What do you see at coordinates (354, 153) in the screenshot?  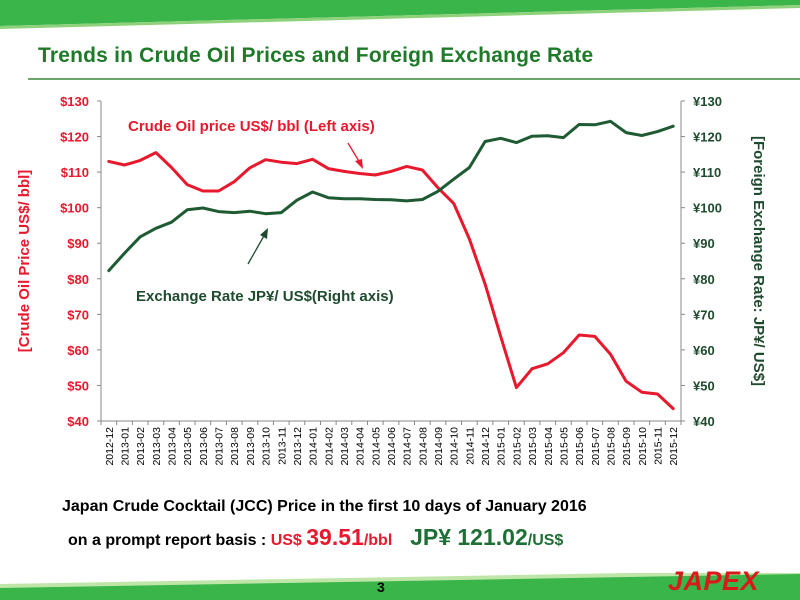 I see `oil-annotation-arrow` at bounding box center [354, 153].